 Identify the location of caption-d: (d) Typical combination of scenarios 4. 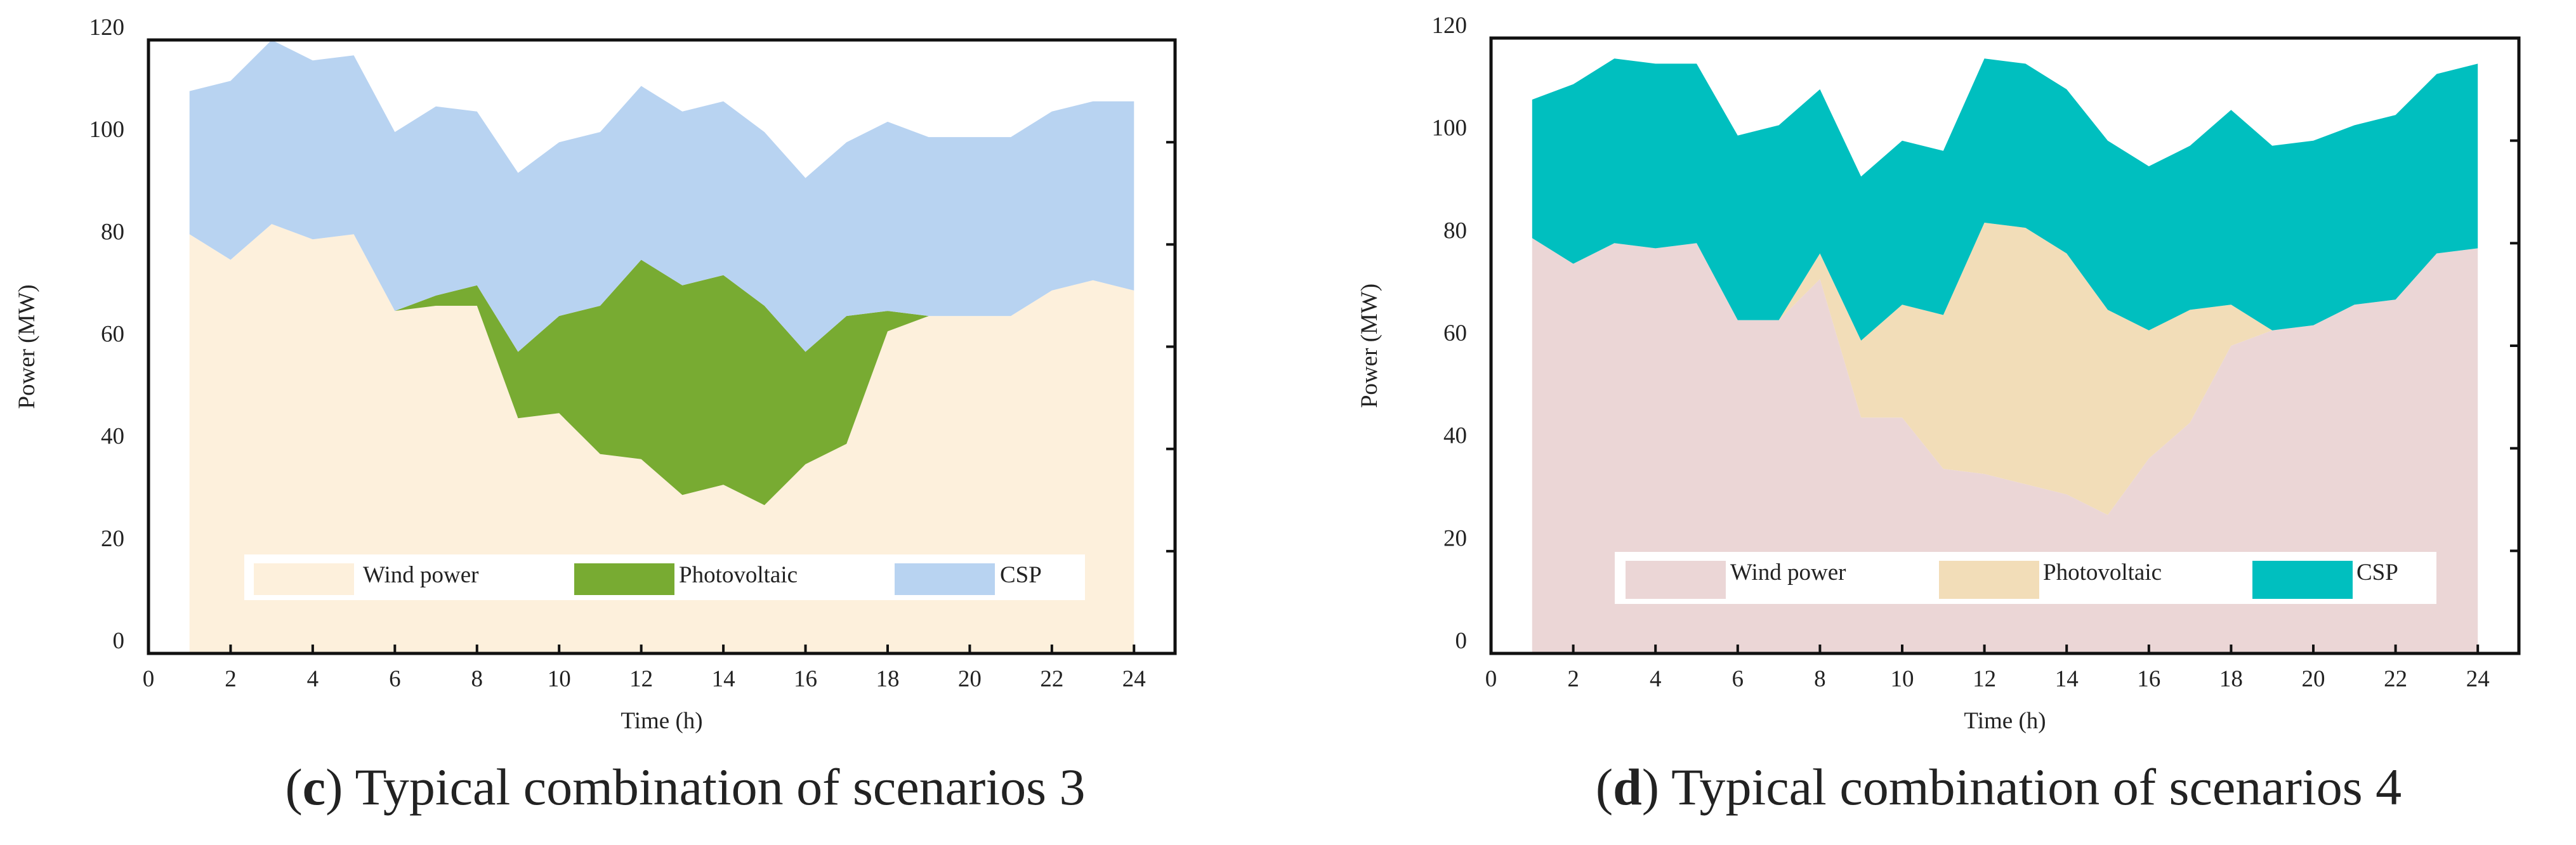
(1999, 787).